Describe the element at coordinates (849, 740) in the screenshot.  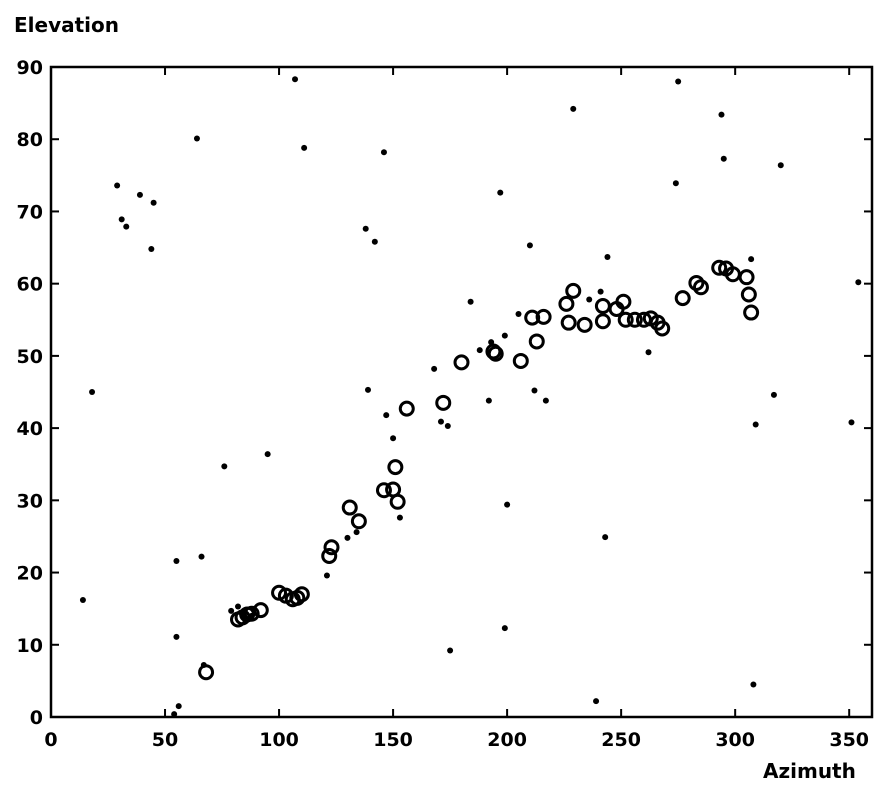
I see `x-tick-label: 350` at that location.